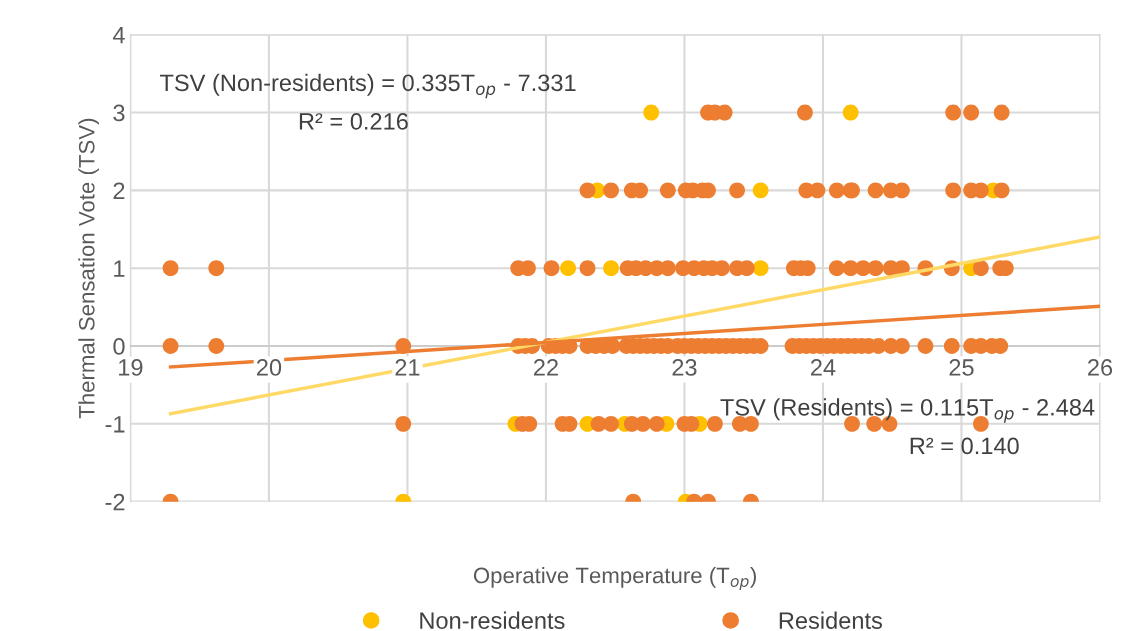 This screenshot has width=1134, height=631. I want to click on x-tick-label: 23, so click(684, 367).